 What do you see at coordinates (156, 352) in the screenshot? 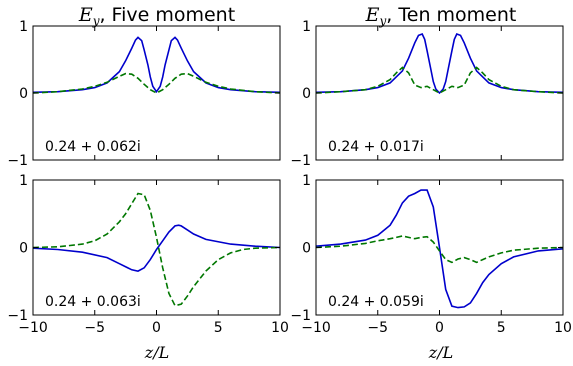
I see `x-axis-label-left: z/L` at bounding box center [156, 352].